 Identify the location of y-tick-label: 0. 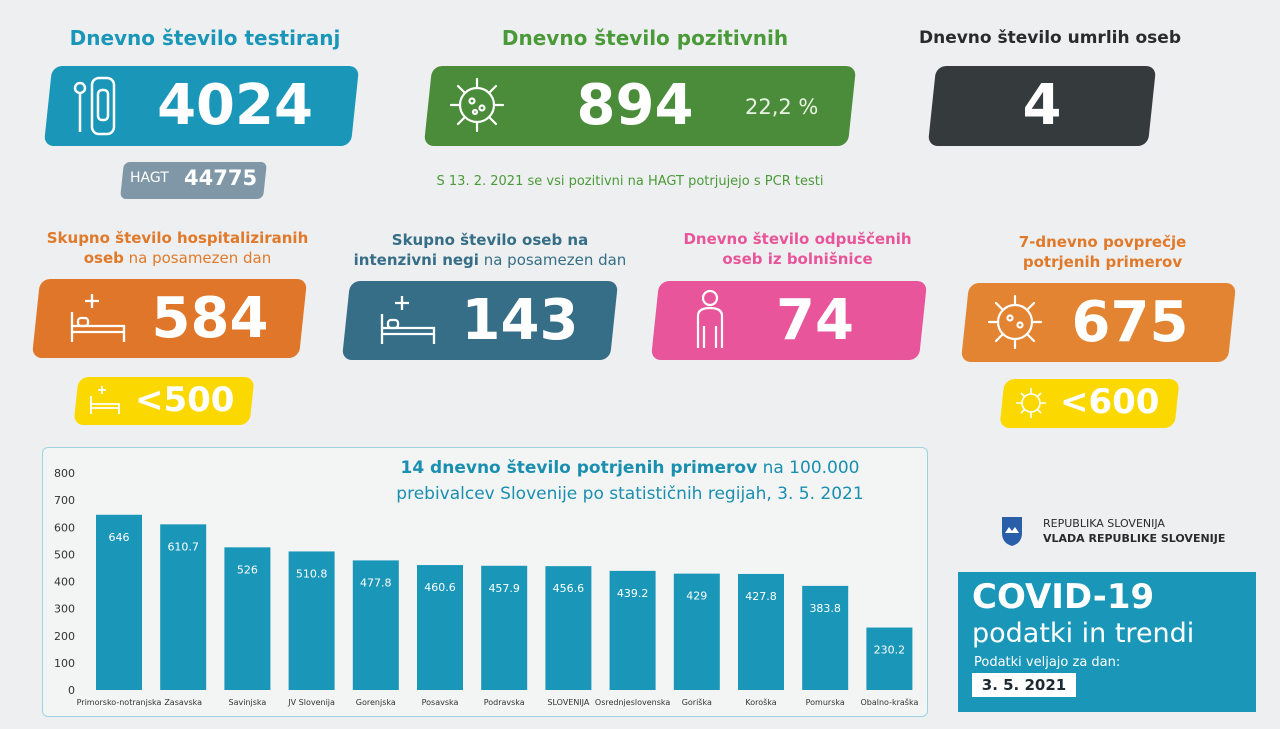
(71, 690).